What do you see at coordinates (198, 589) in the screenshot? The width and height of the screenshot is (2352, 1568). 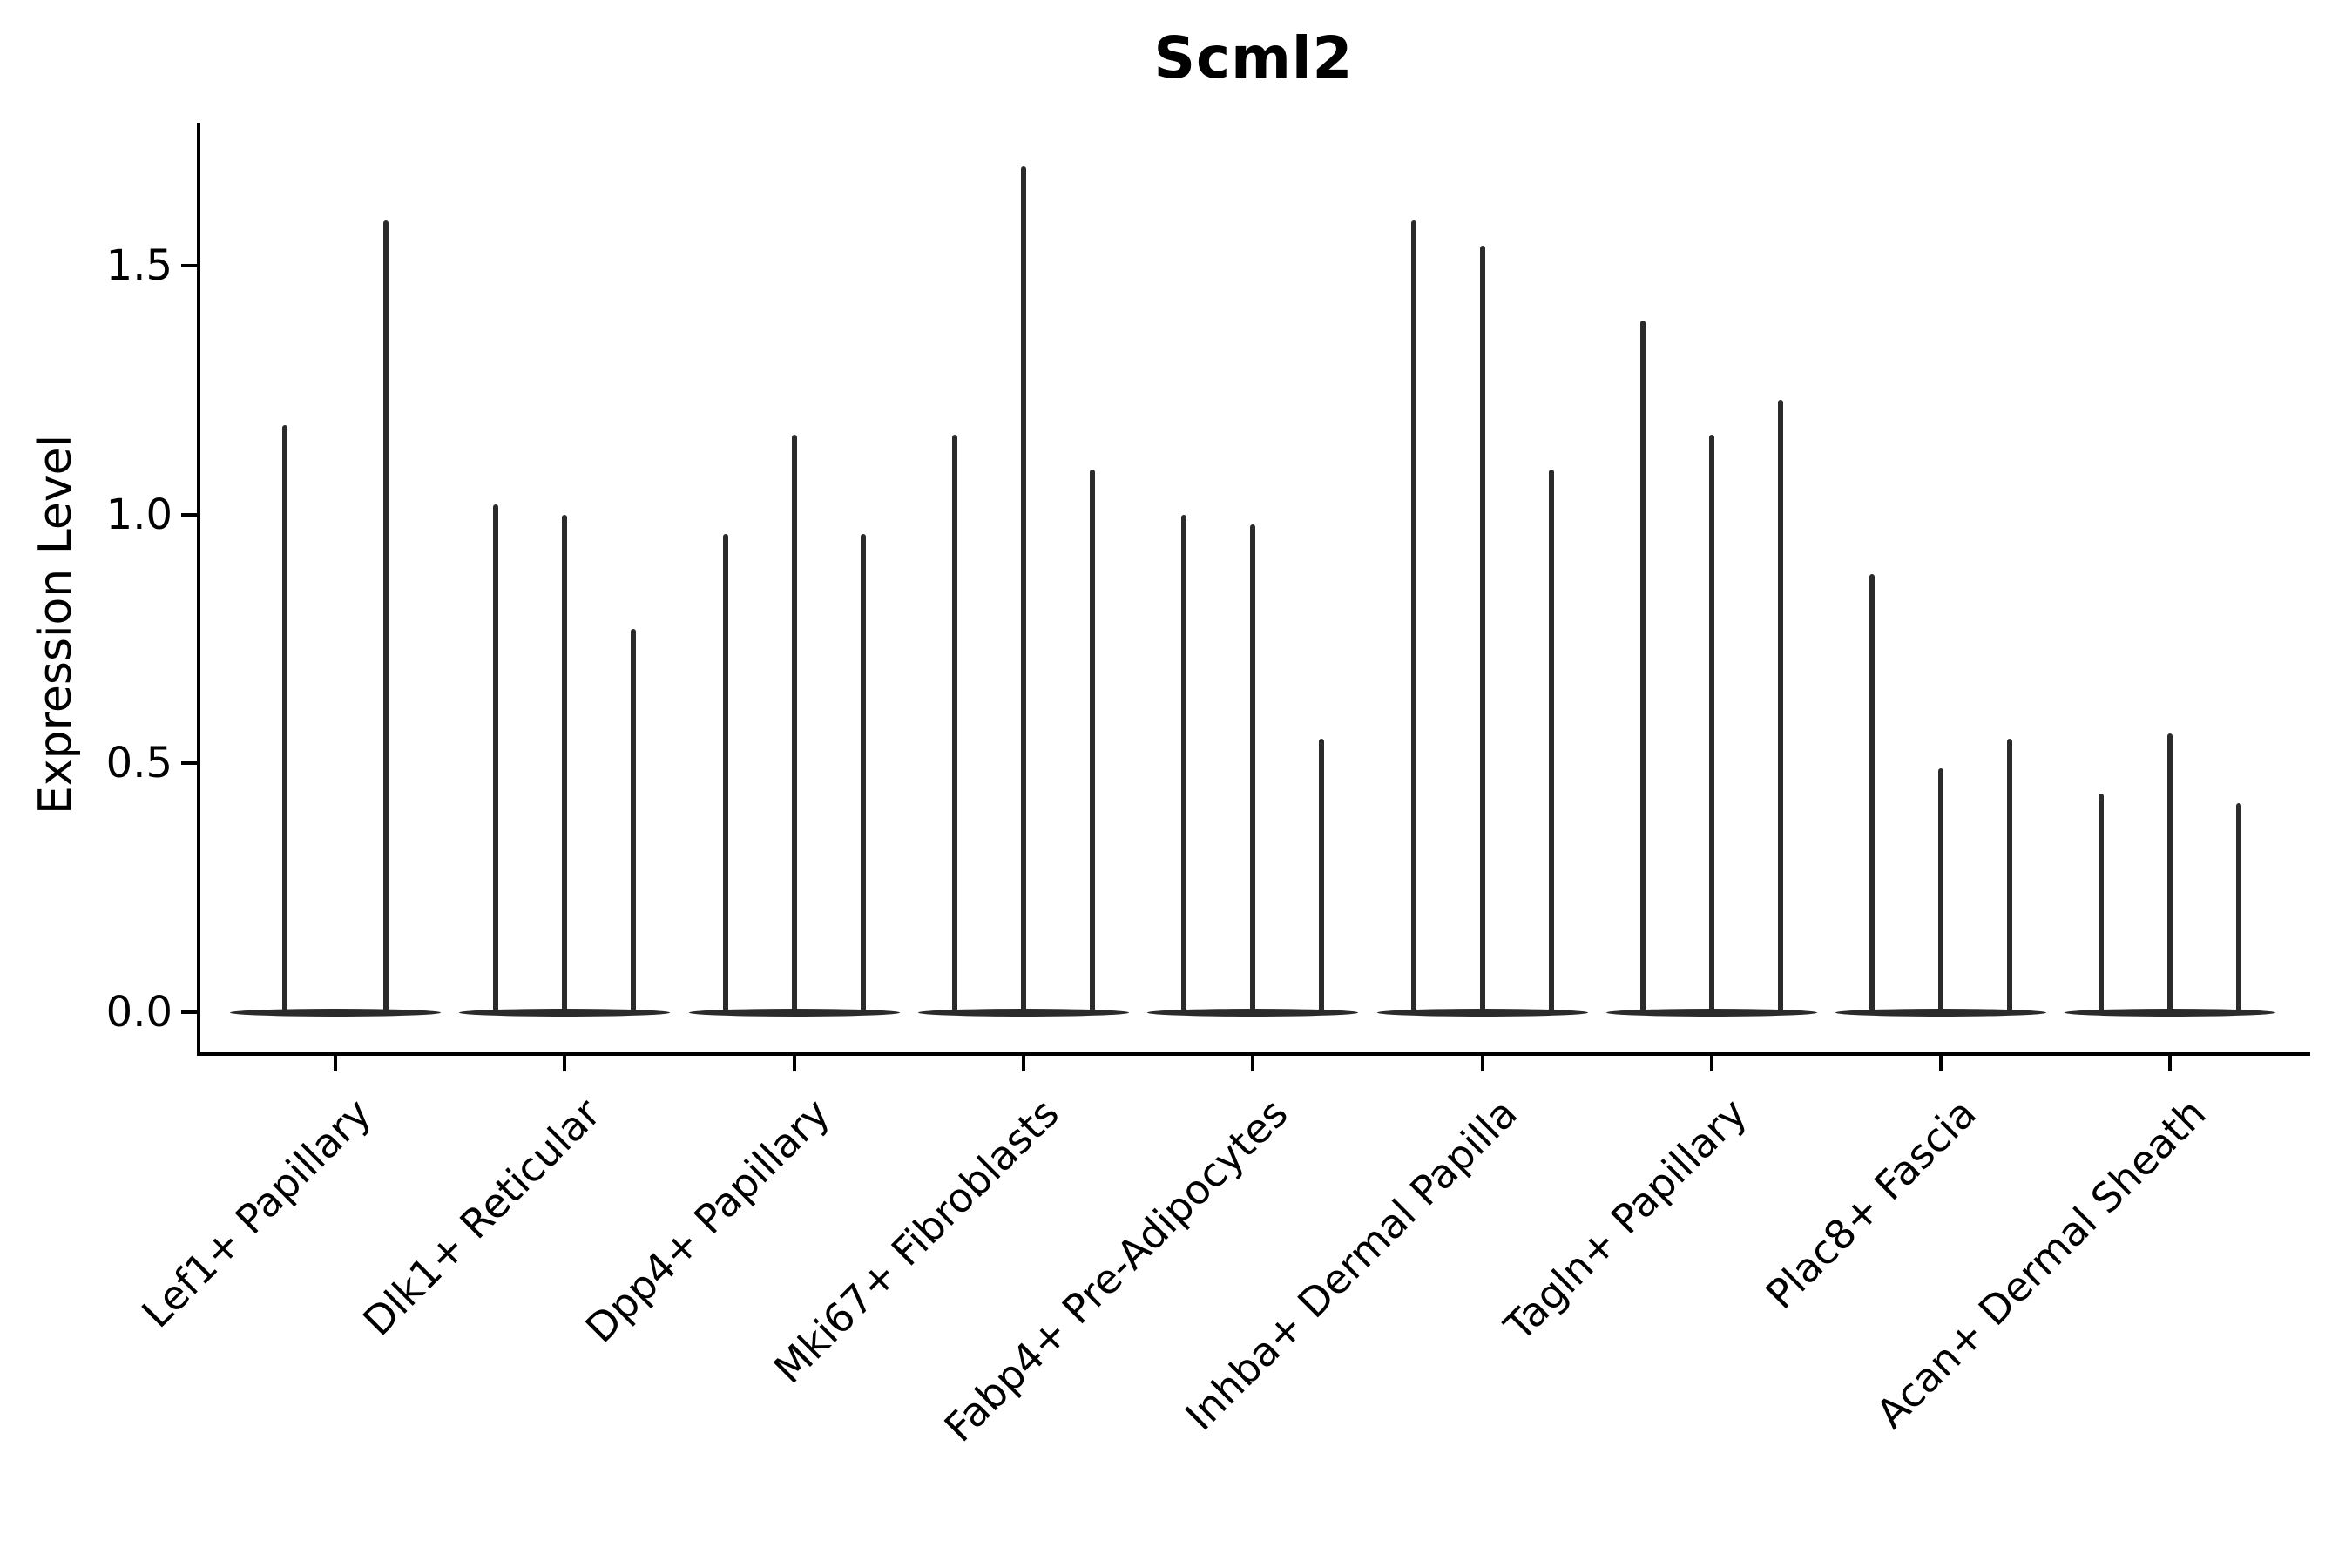 I see `y-axis-spine` at bounding box center [198, 589].